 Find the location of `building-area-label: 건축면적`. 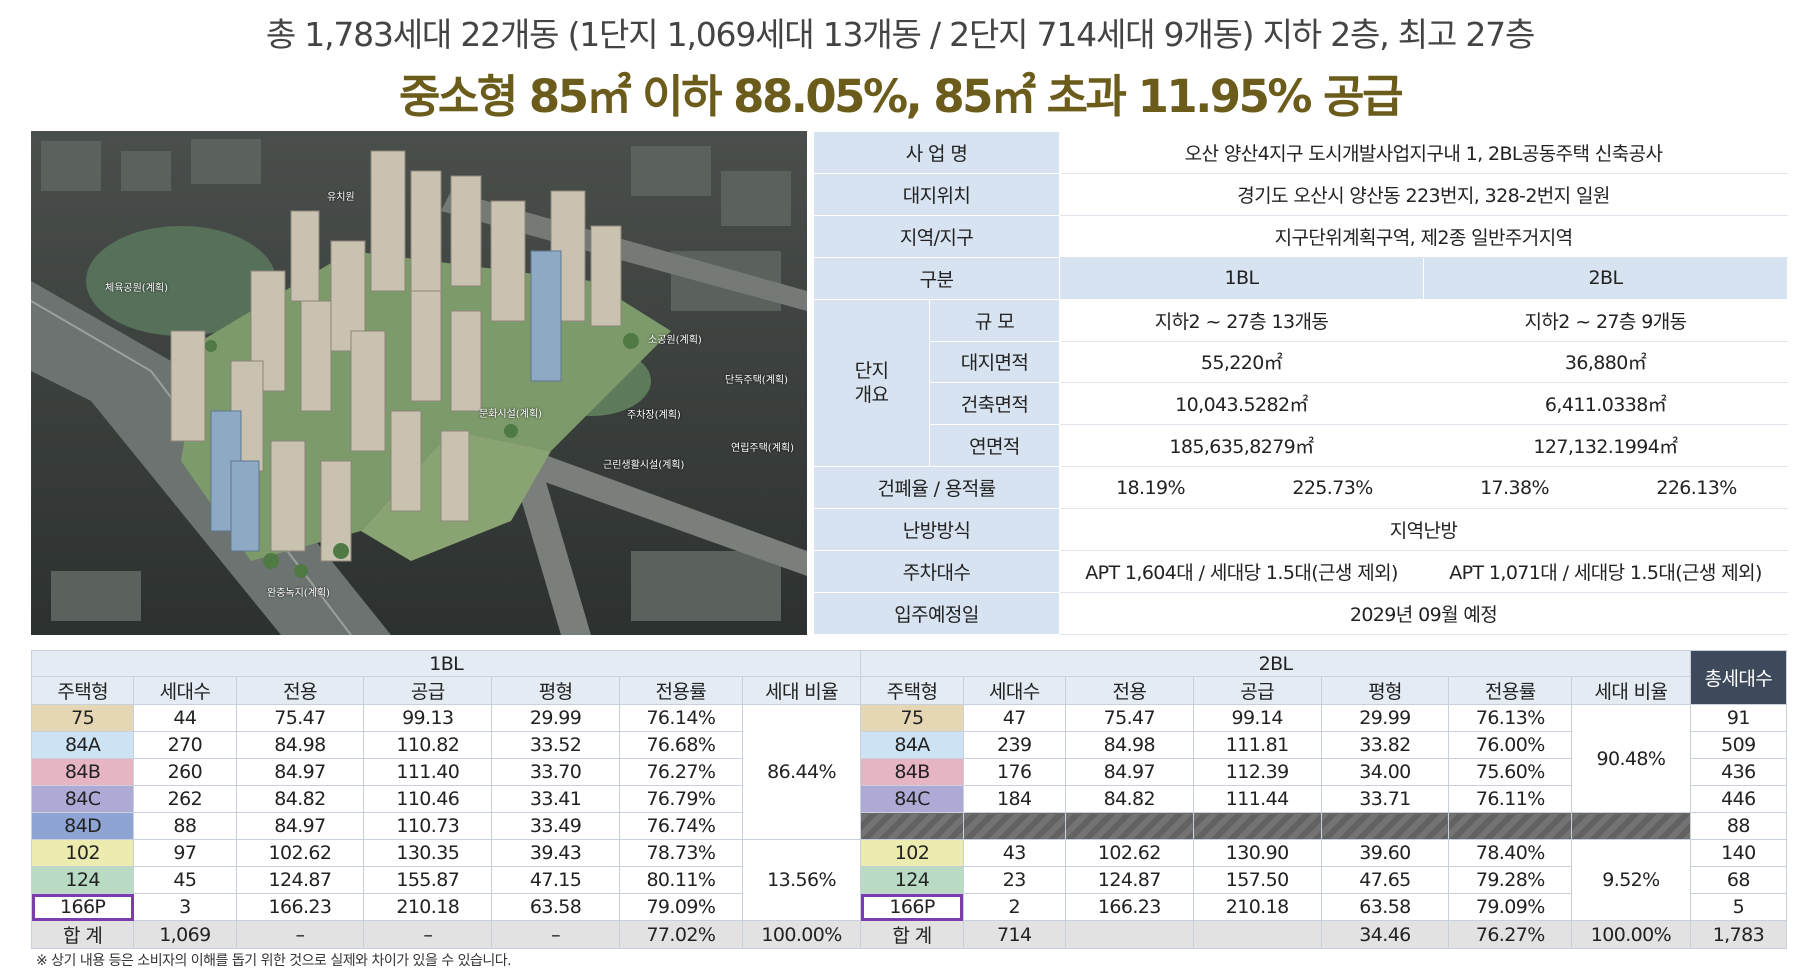

building-area-label: 건축면적 is located at coordinates (994, 404).